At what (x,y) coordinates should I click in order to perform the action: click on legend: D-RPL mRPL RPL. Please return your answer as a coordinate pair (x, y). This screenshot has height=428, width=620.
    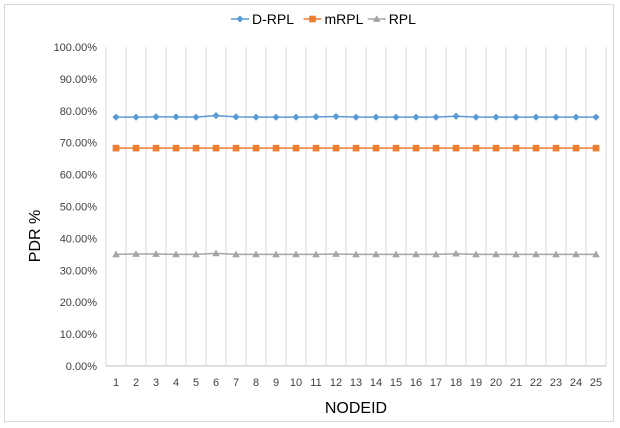
    Looking at the image, I should click on (323, 19).